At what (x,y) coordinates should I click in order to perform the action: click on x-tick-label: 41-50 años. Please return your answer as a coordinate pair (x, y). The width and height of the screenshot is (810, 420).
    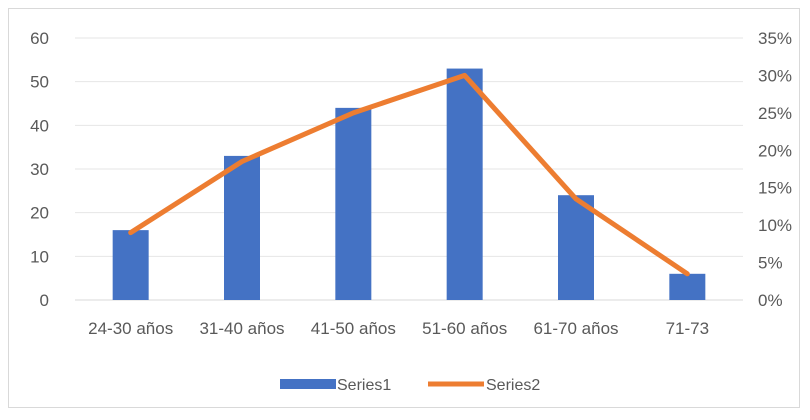
    Looking at the image, I should click on (353, 328).